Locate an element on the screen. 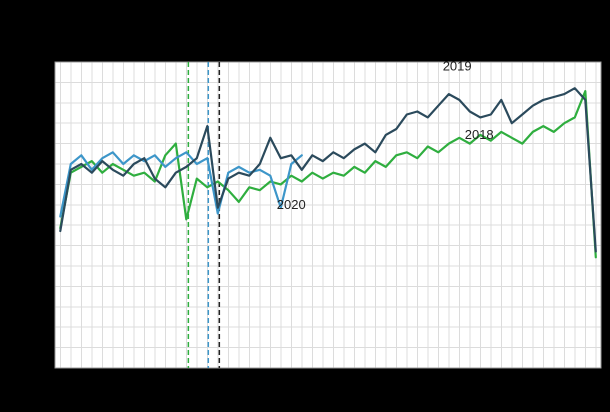 This screenshot has width=610, height=412. series-line-2020 is located at coordinates (181, 184).